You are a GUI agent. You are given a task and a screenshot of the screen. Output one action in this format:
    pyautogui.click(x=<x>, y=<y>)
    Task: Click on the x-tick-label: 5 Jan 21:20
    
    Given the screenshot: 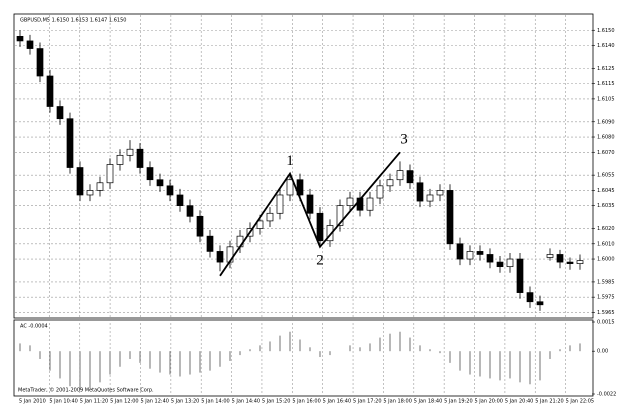 What is the action you would take?
    pyautogui.click(x=549, y=402)
    